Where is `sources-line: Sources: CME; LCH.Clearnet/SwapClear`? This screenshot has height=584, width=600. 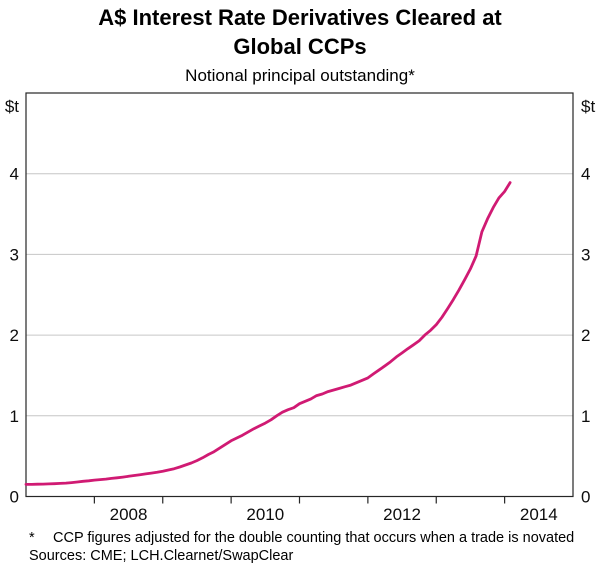
sources-line: Sources: CME; LCH.Clearnet/SwapClear is located at coordinates (161, 556).